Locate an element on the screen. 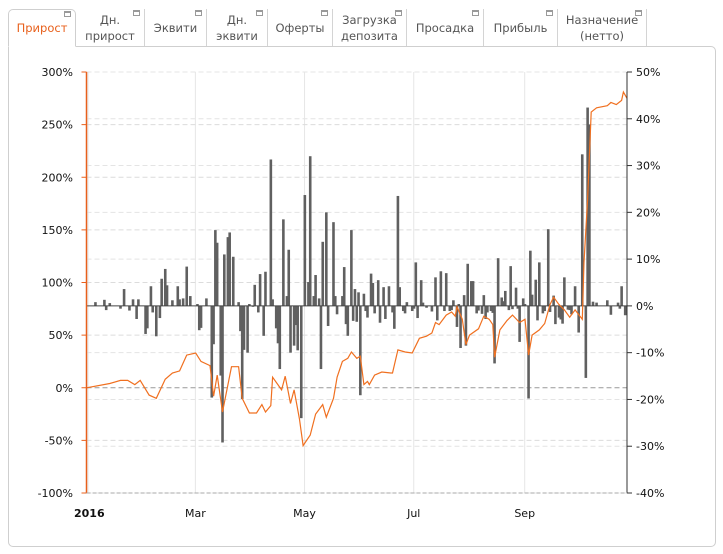  x-tick-label: Jul is located at coordinates (413, 513).